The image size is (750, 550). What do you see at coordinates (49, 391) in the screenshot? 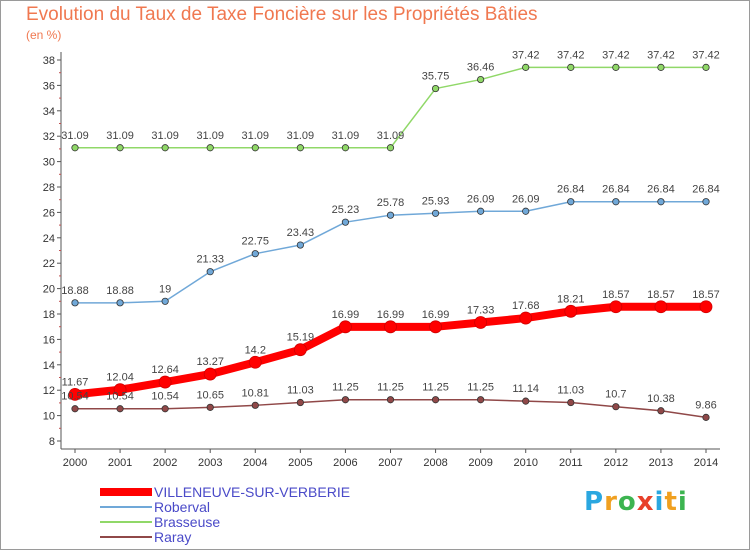
I see `y-tick-label: 12` at bounding box center [49, 391].